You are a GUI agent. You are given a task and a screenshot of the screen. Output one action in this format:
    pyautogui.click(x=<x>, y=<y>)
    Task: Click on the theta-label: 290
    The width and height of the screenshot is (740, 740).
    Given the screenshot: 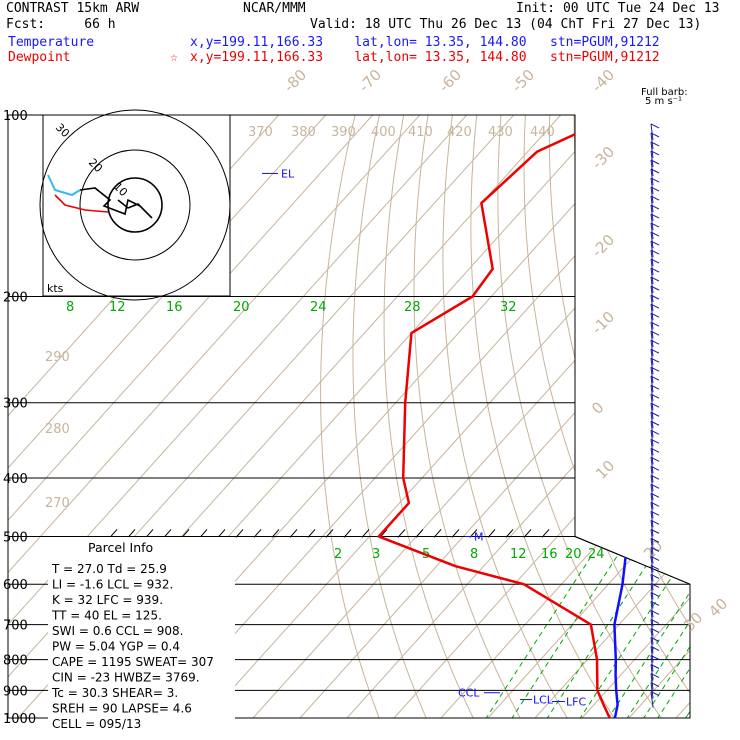 What is the action you would take?
    pyautogui.click(x=57, y=357)
    